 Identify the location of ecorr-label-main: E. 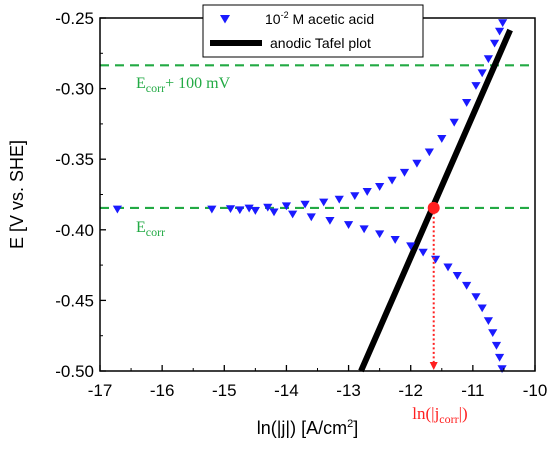
(141, 227).